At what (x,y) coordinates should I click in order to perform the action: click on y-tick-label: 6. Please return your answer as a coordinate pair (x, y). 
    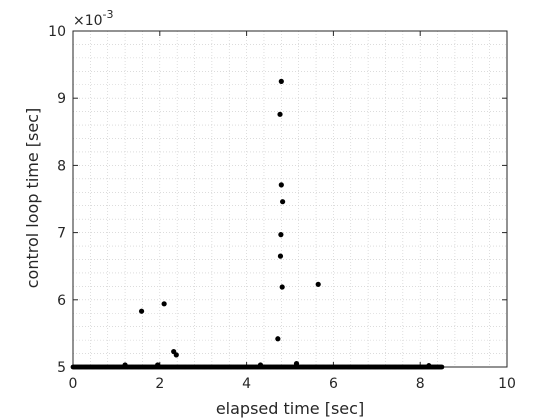
    Looking at the image, I should click on (61, 301).